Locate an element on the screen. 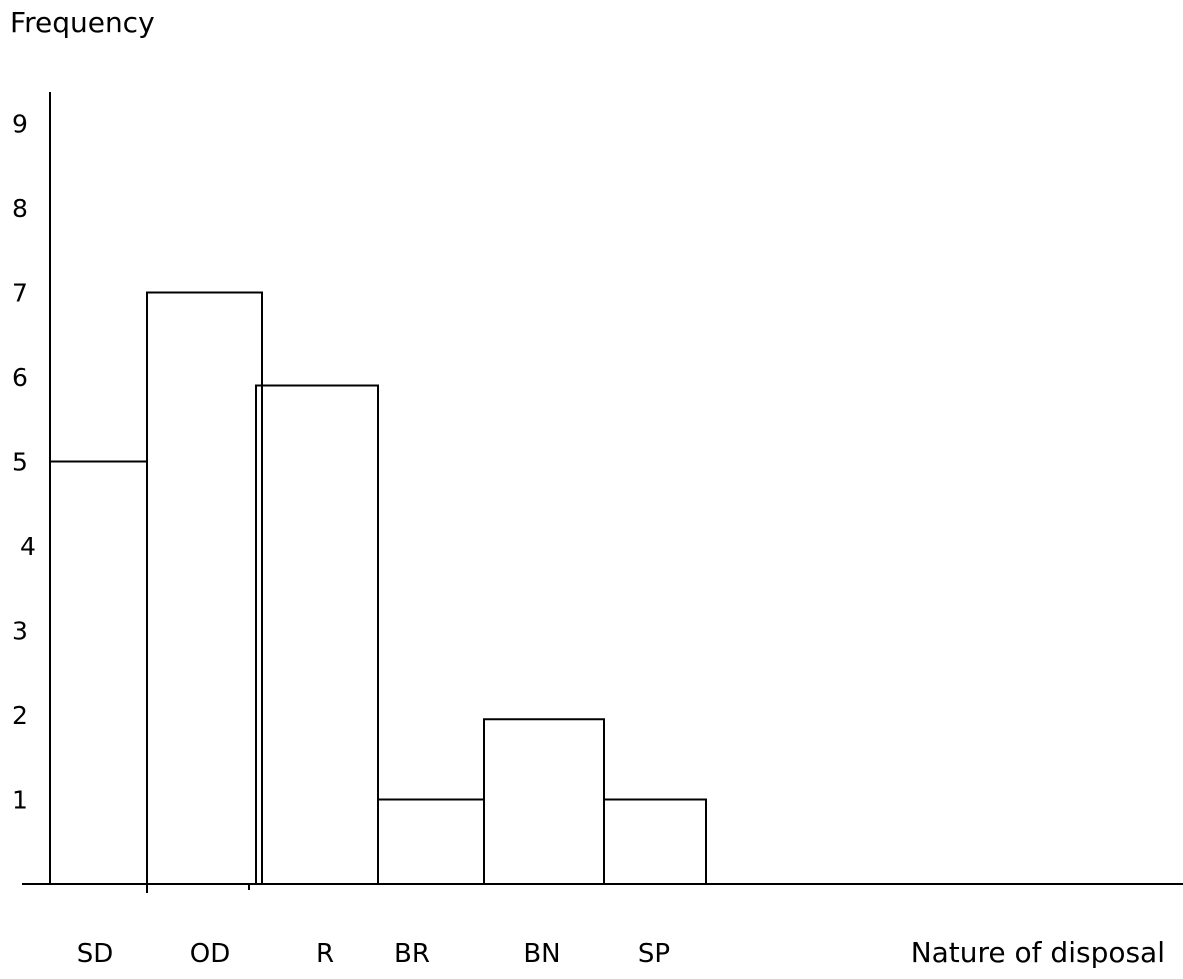 The image size is (1183, 979). y-tick-labels: 1 2 3 4 5 6 7 8 9 is located at coordinates (24, 462).